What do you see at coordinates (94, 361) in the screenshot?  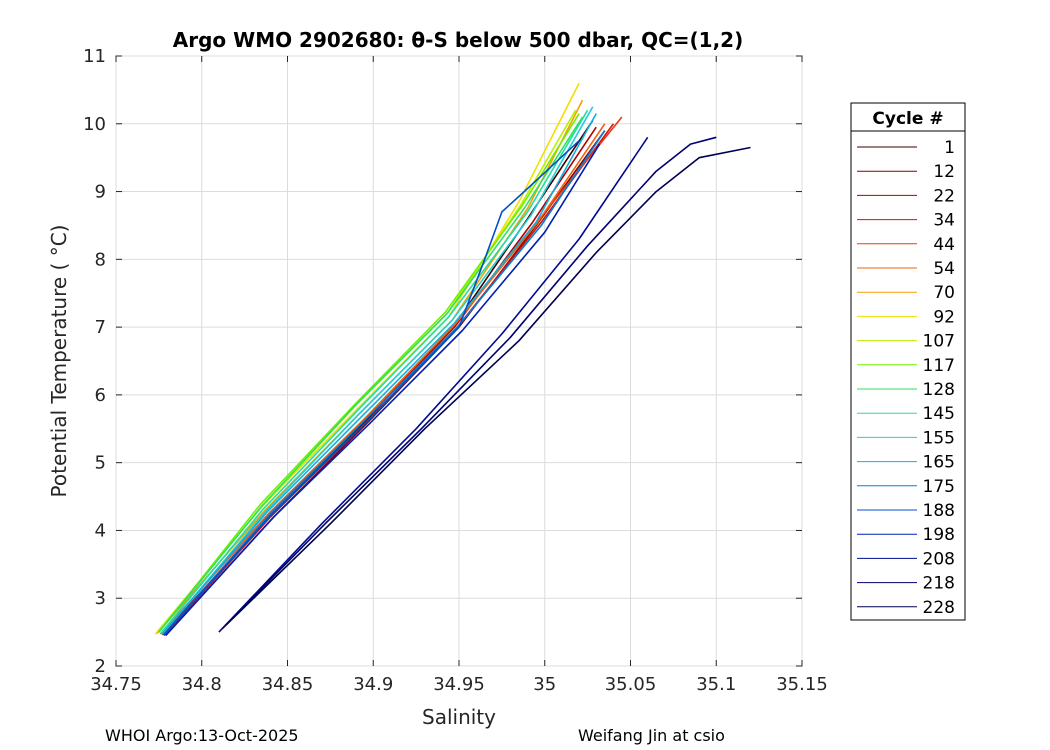 I see `y-tick-labels: 2 3 4 5 6 7 8 9 10 11` at bounding box center [94, 361].